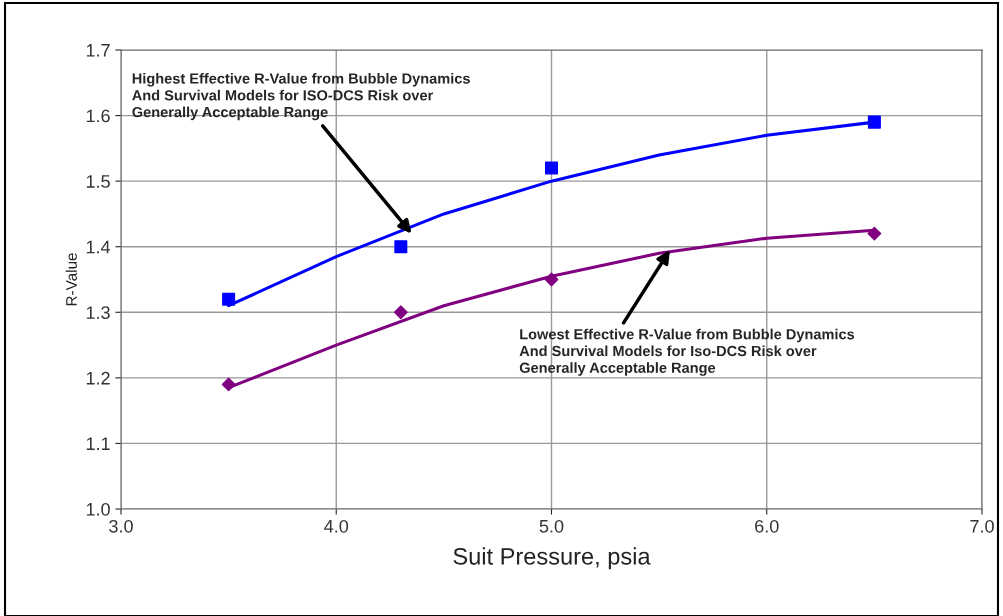 The height and width of the screenshot is (616, 1003). I want to click on x-axis-title: Suit Pressure, psia, so click(552, 558).